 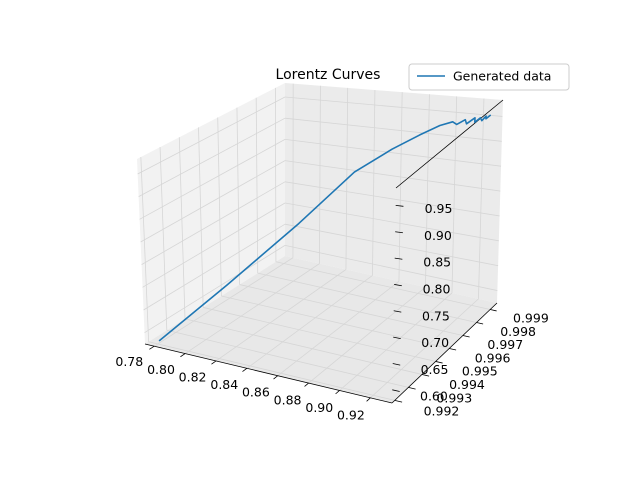 What do you see at coordinates (435, 342) in the screenshot?
I see `z-tick-label: 0.70` at bounding box center [435, 342].